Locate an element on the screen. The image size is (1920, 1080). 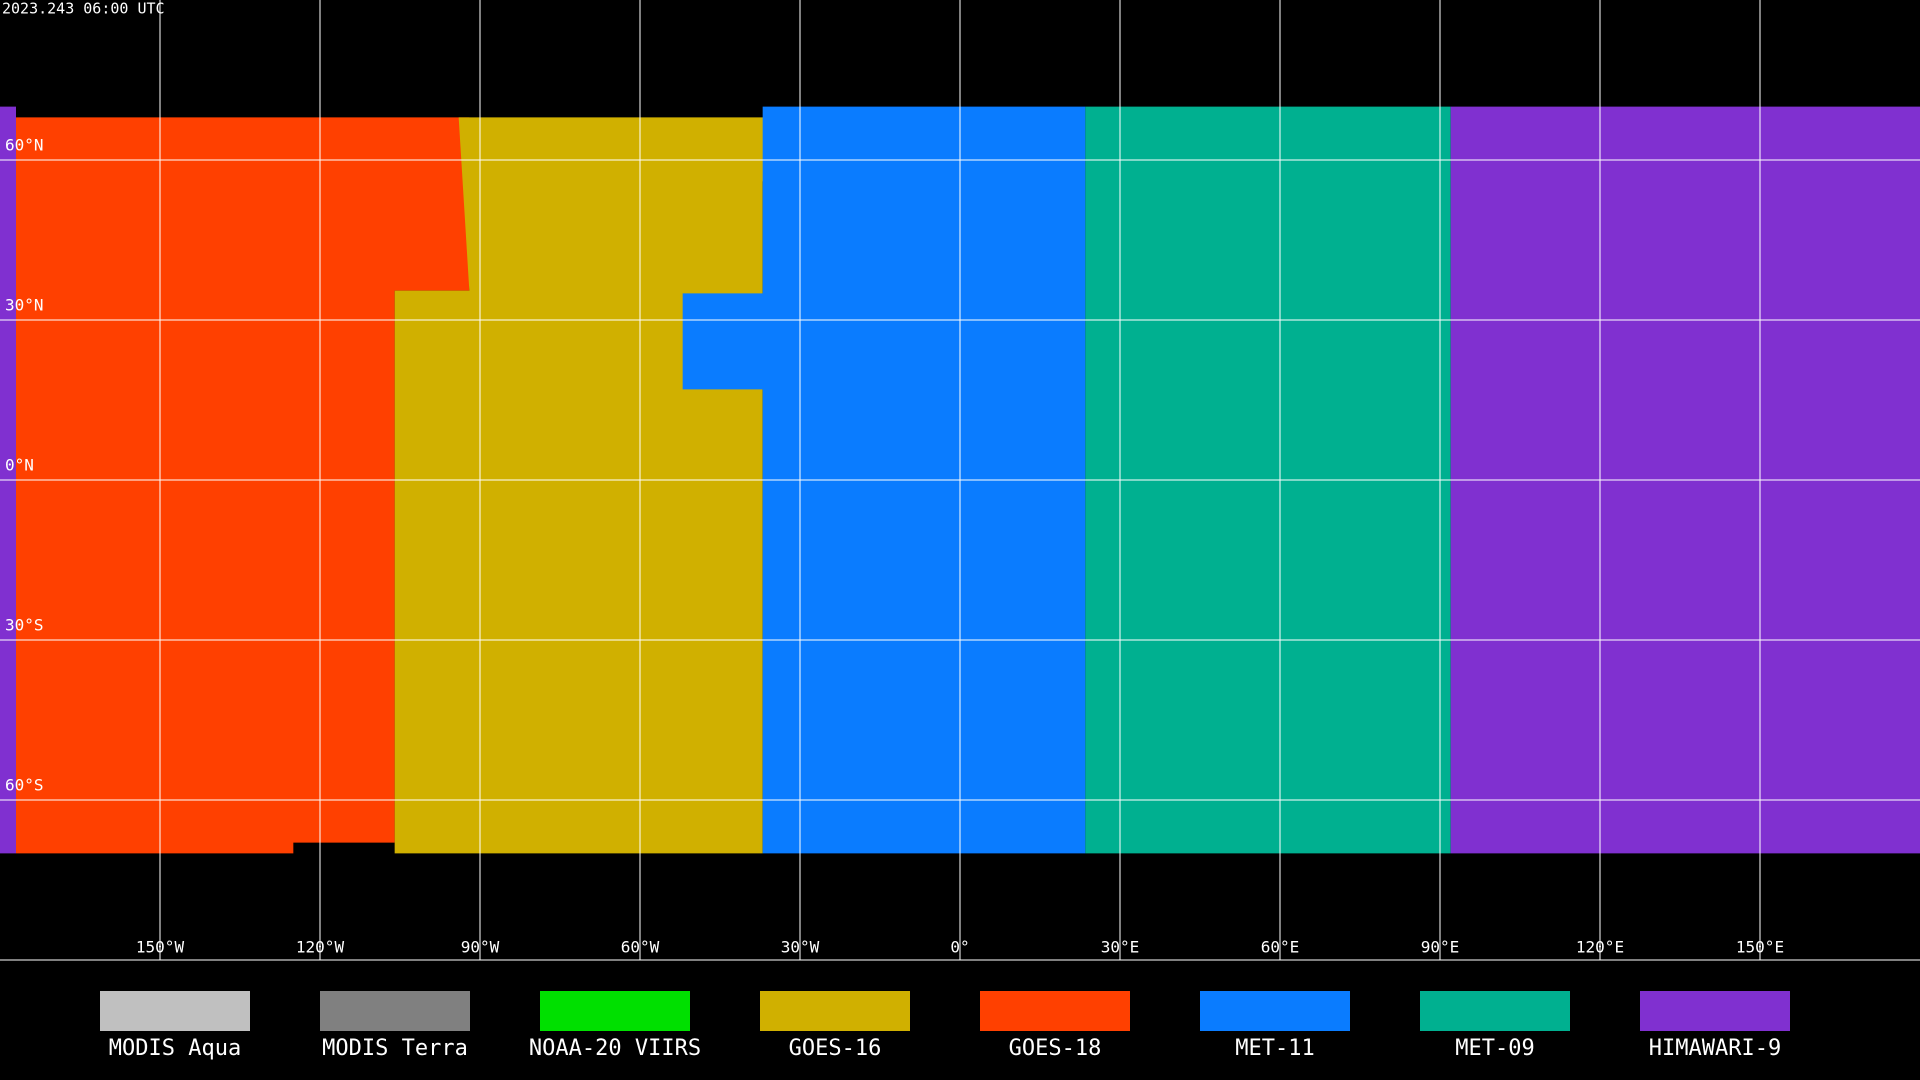
longitude-label: 150°W is located at coordinates (160, 947).